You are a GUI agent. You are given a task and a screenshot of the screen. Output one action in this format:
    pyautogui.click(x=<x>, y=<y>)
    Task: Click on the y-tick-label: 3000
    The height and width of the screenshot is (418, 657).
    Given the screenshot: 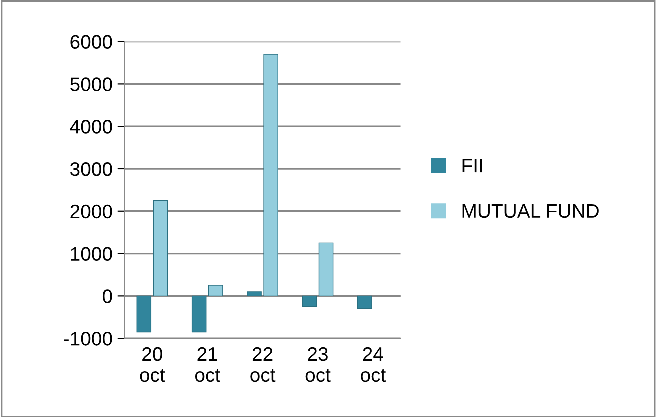 What is the action you would take?
    pyautogui.click(x=91, y=169)
    